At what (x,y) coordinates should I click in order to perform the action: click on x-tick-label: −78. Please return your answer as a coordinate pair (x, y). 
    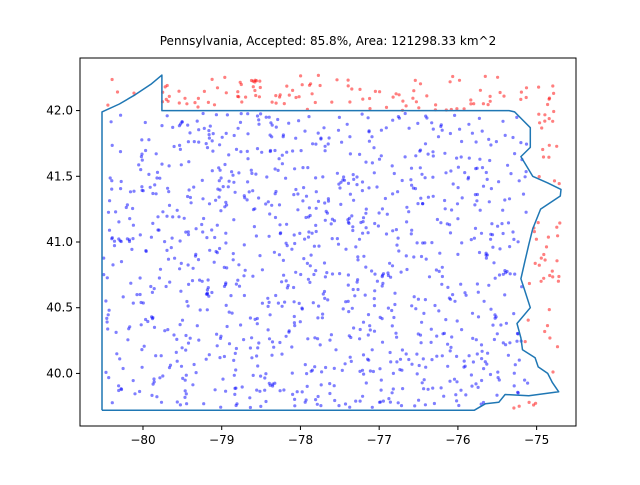
    Looking at the image, I should click on (300, 440).